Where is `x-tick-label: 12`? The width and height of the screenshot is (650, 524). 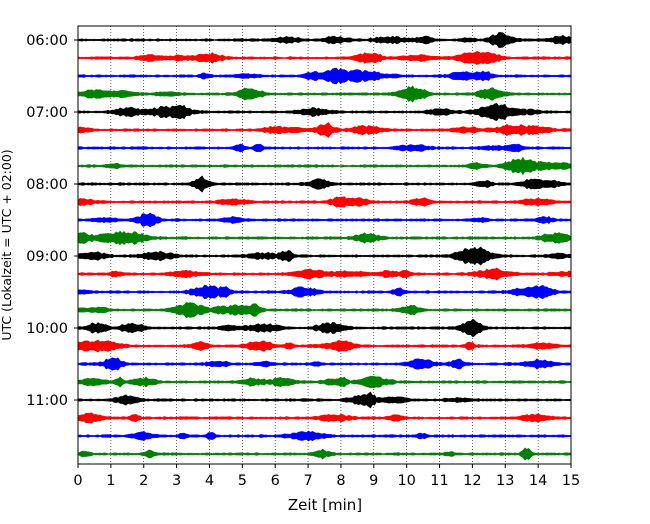 x-tick-label: 12 is located at coordinates (472, 481).